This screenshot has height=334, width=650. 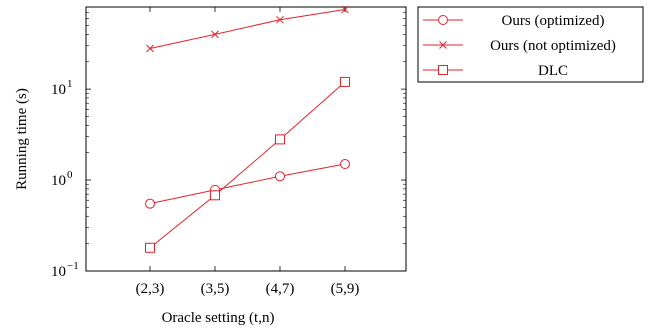 I want to click on legend-label: DLC, so click(x=553, y=71).